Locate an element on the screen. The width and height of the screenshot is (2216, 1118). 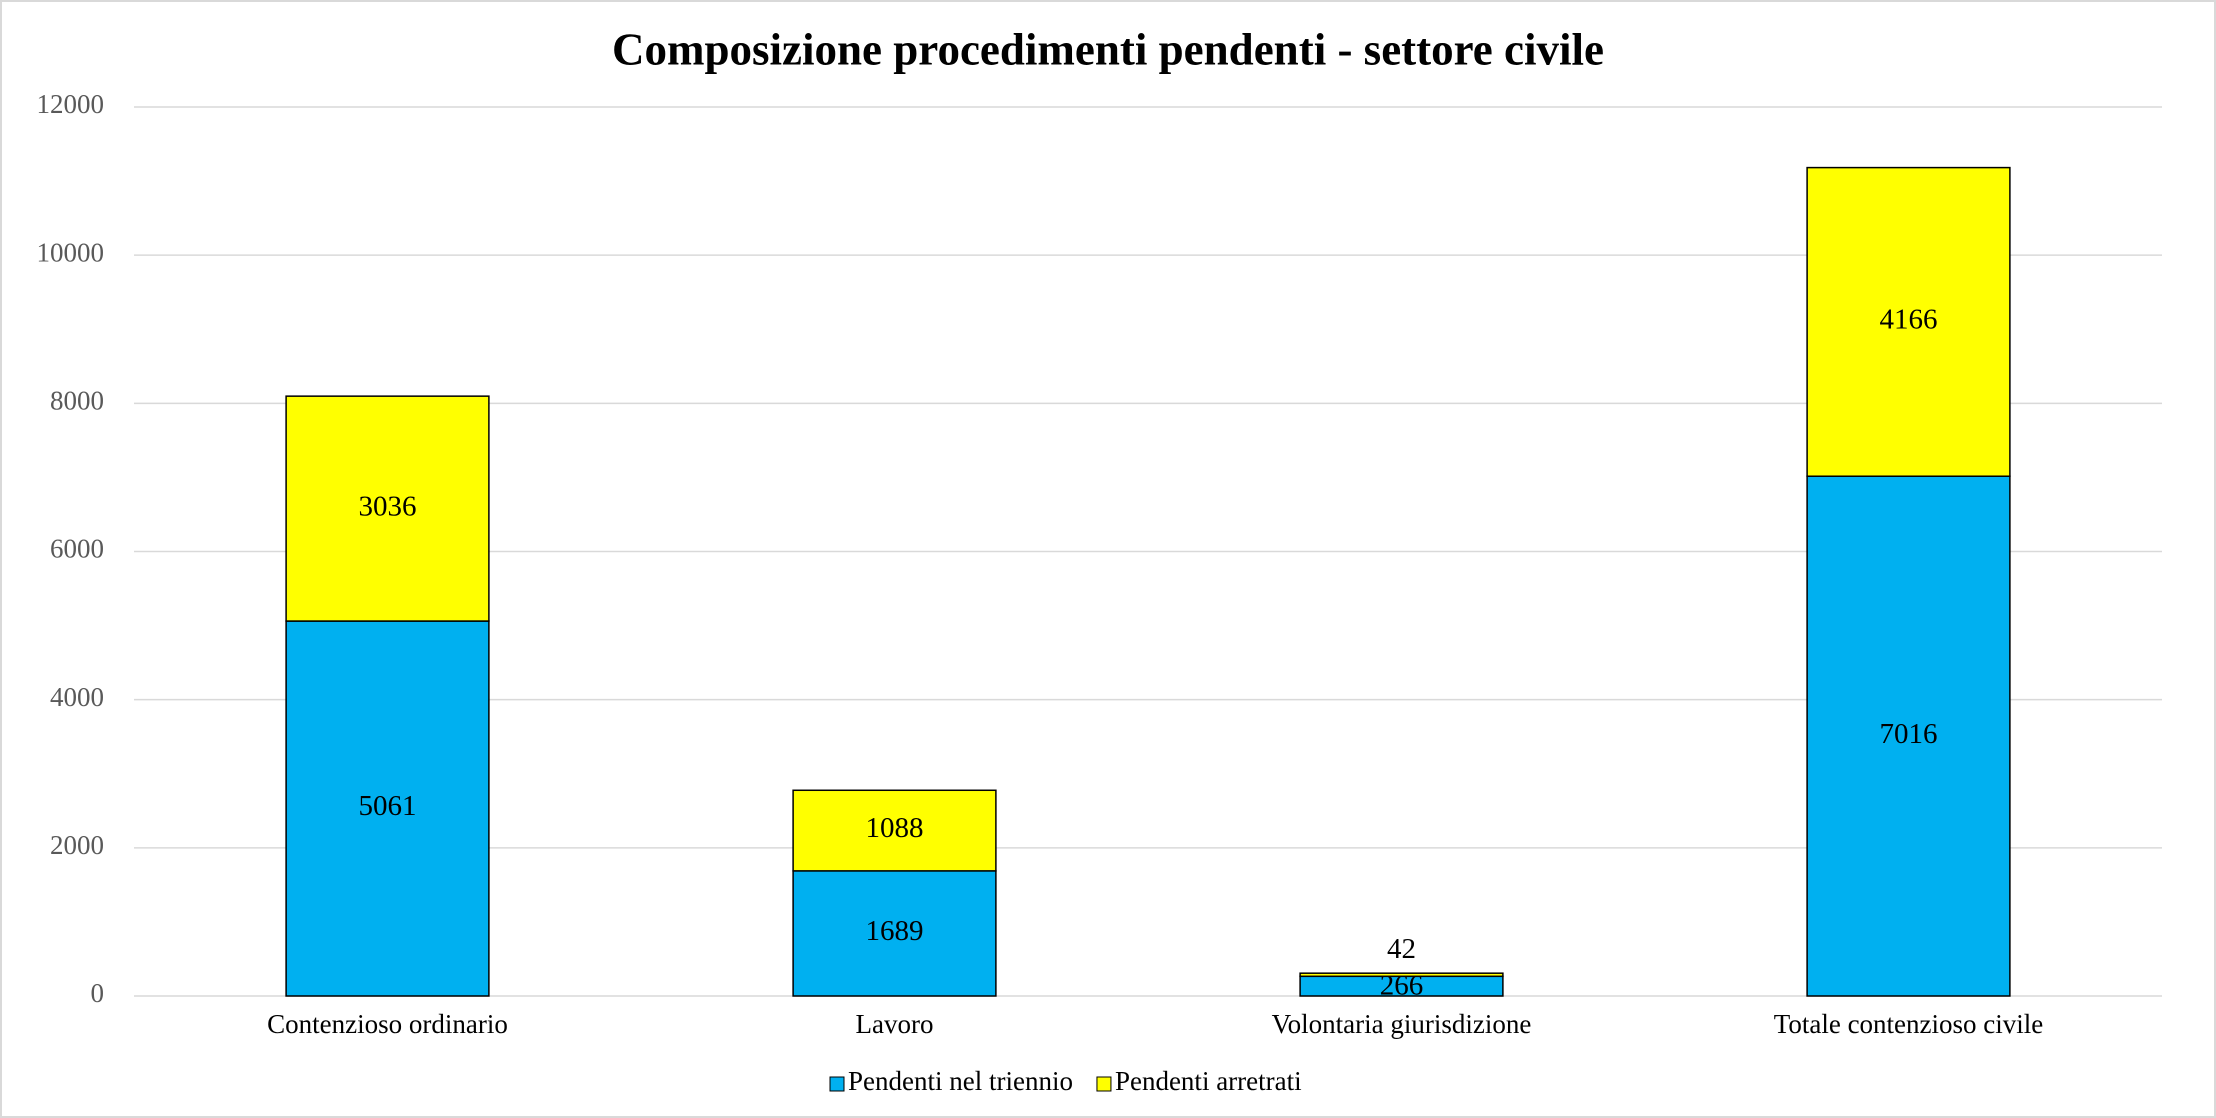
y-tick-label: 8000 is located at coordinates (77, 401).